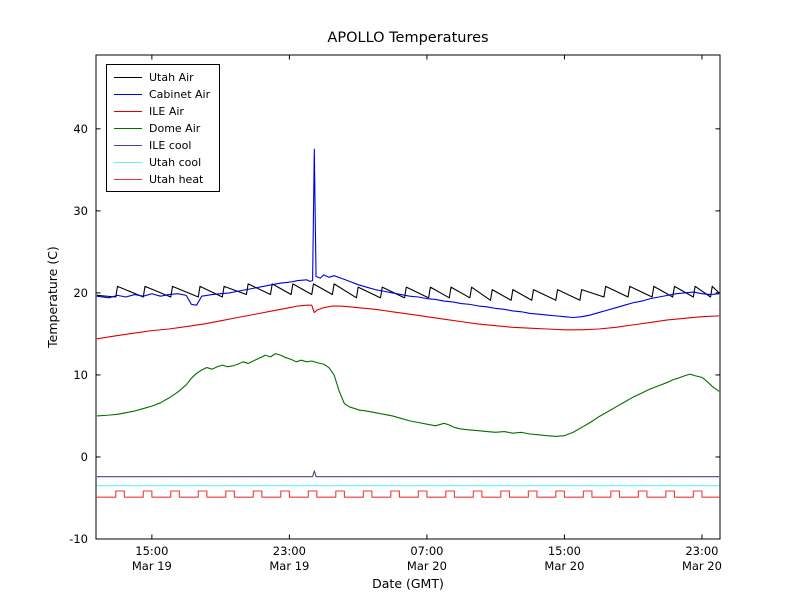 The width and height of the screenshot is (800, 604). What do you see at coordinates (80, 293) in the screenshot?
I see `y-tick-label: 20` at bounding box center [80, 293].